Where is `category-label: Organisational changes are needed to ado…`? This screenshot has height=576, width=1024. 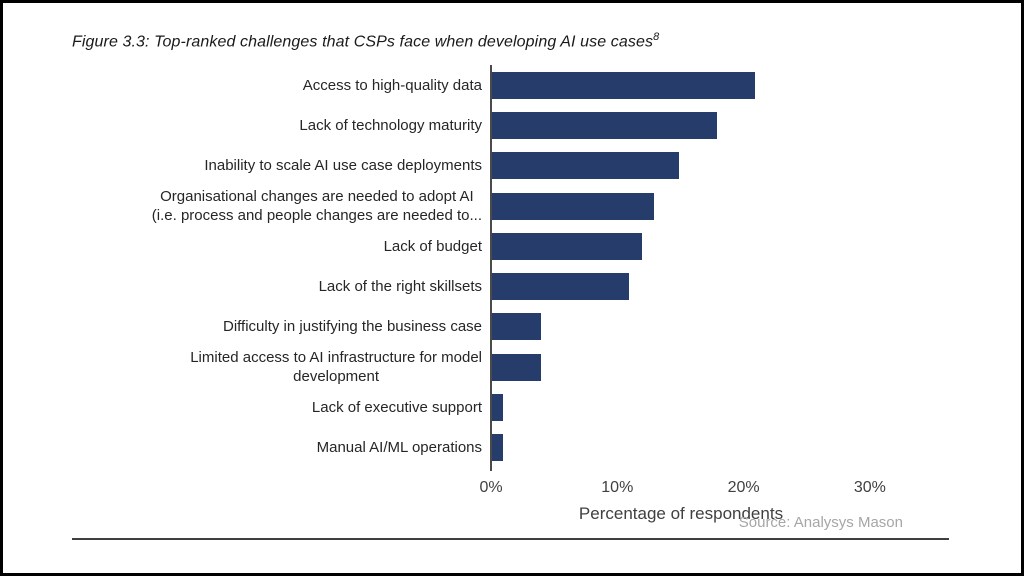 category-label: Organisational changes are needed to ado… is located at coordinates (281, 206).